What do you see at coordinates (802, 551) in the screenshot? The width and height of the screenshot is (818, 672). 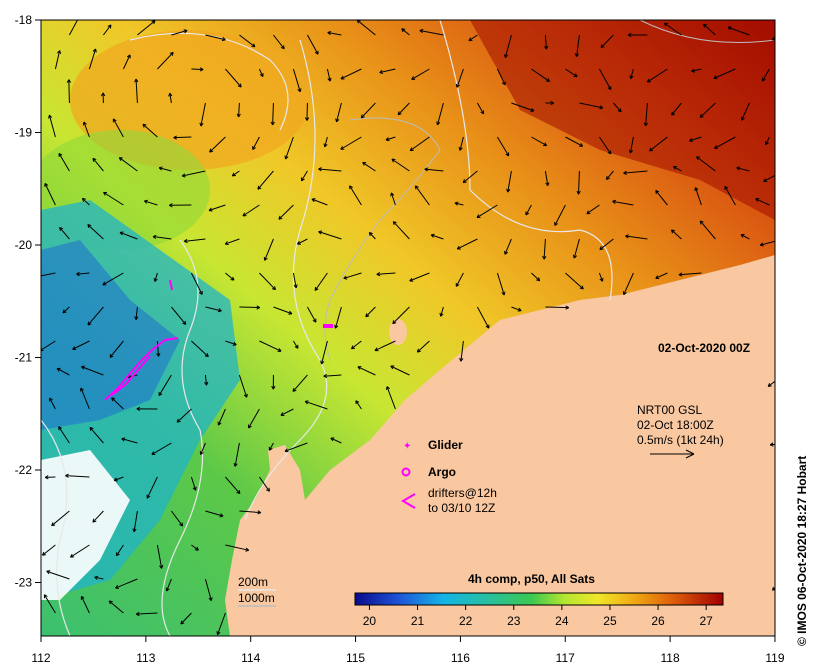 I see `credit-label: © IMOS 06-Oct-2020 18:27 Hobart` at bounding box center [802, 551].